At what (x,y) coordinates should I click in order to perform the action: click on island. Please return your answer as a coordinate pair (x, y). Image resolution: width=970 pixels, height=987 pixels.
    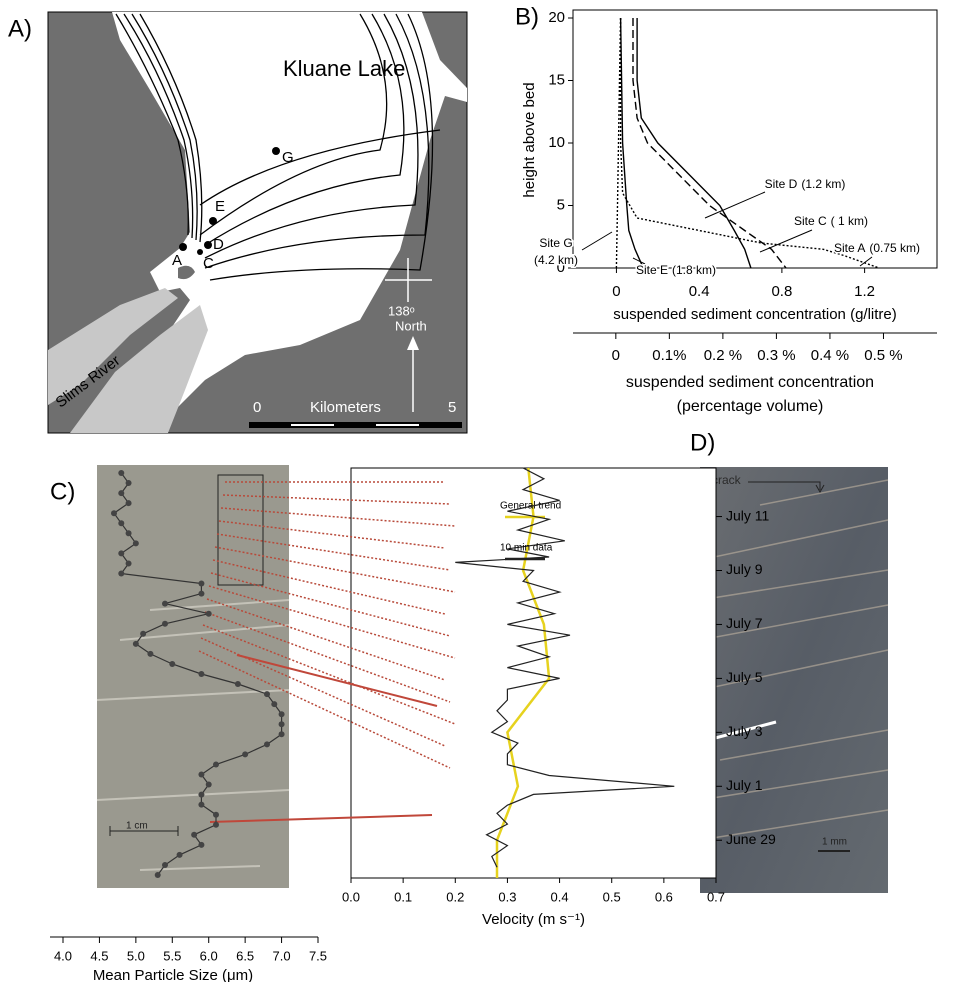
    Looking at the image, I should click on (186, 272).